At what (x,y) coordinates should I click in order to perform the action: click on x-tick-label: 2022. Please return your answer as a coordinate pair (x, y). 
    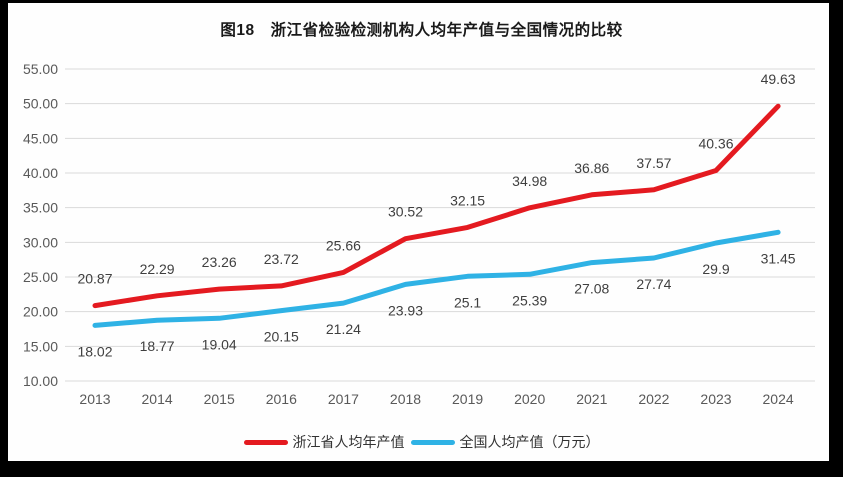
    Looking at the image, I should click on (653, 399).